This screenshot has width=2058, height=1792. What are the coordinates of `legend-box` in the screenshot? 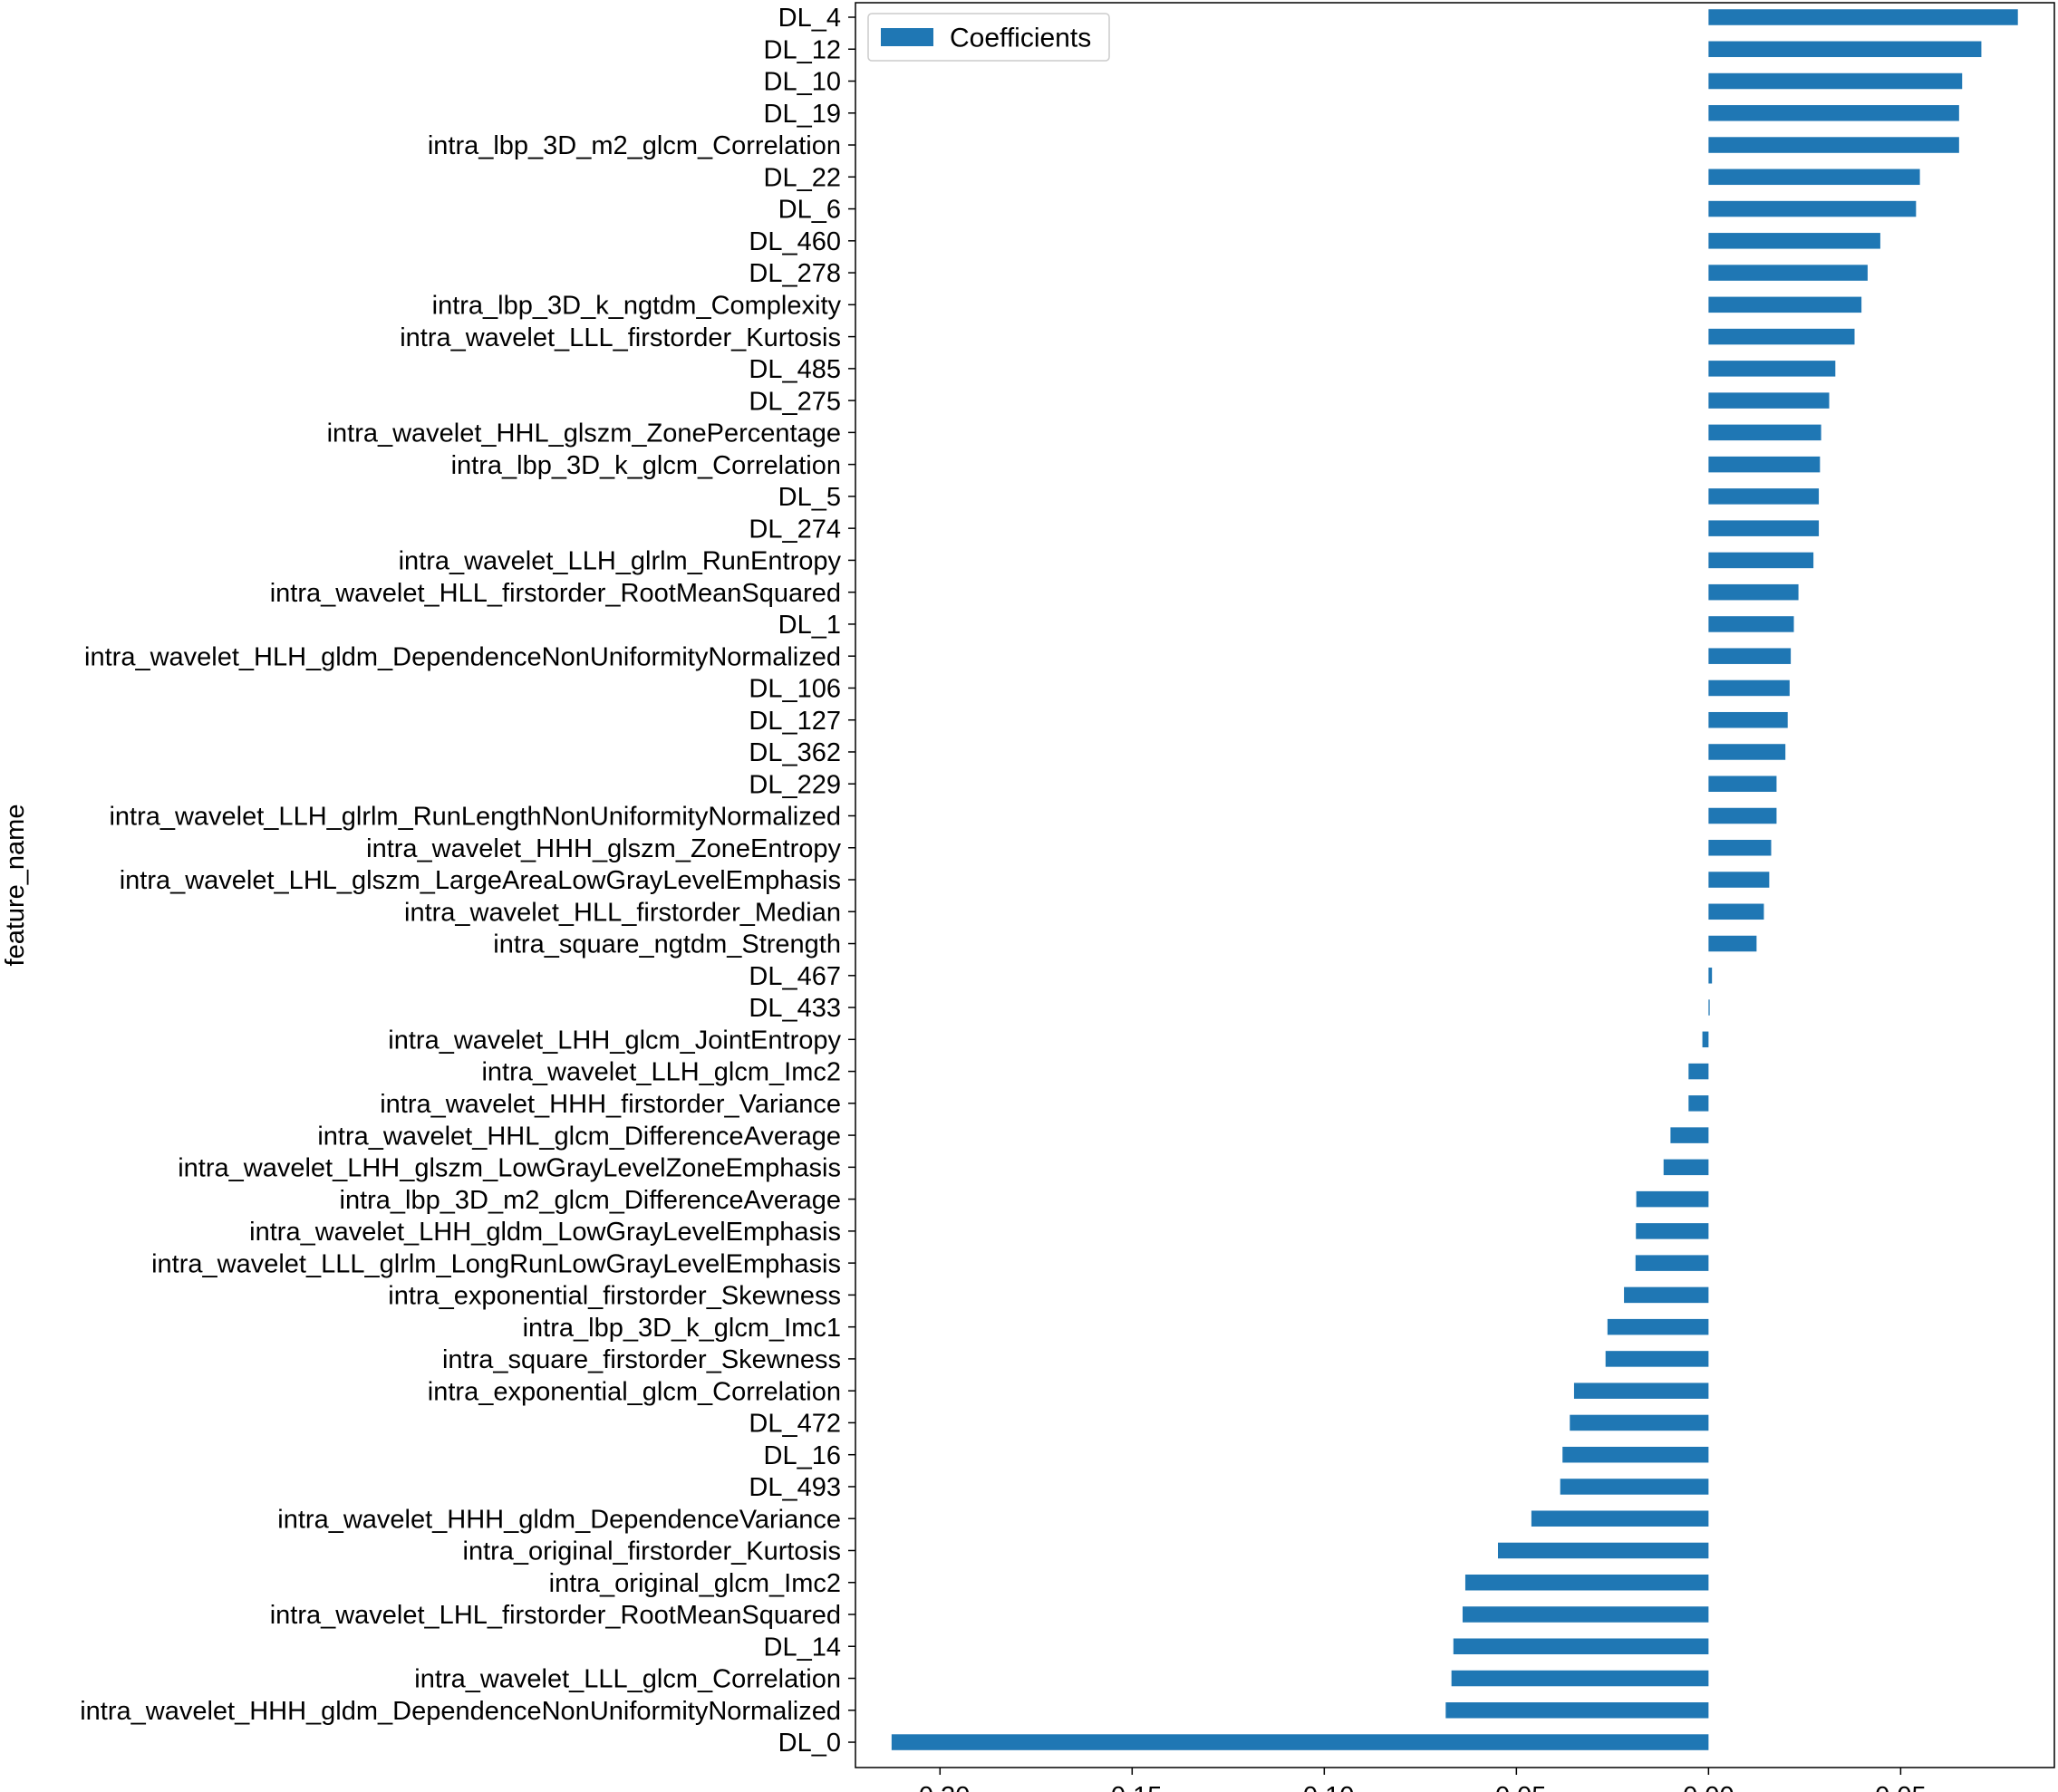 It's located at (989, 37).